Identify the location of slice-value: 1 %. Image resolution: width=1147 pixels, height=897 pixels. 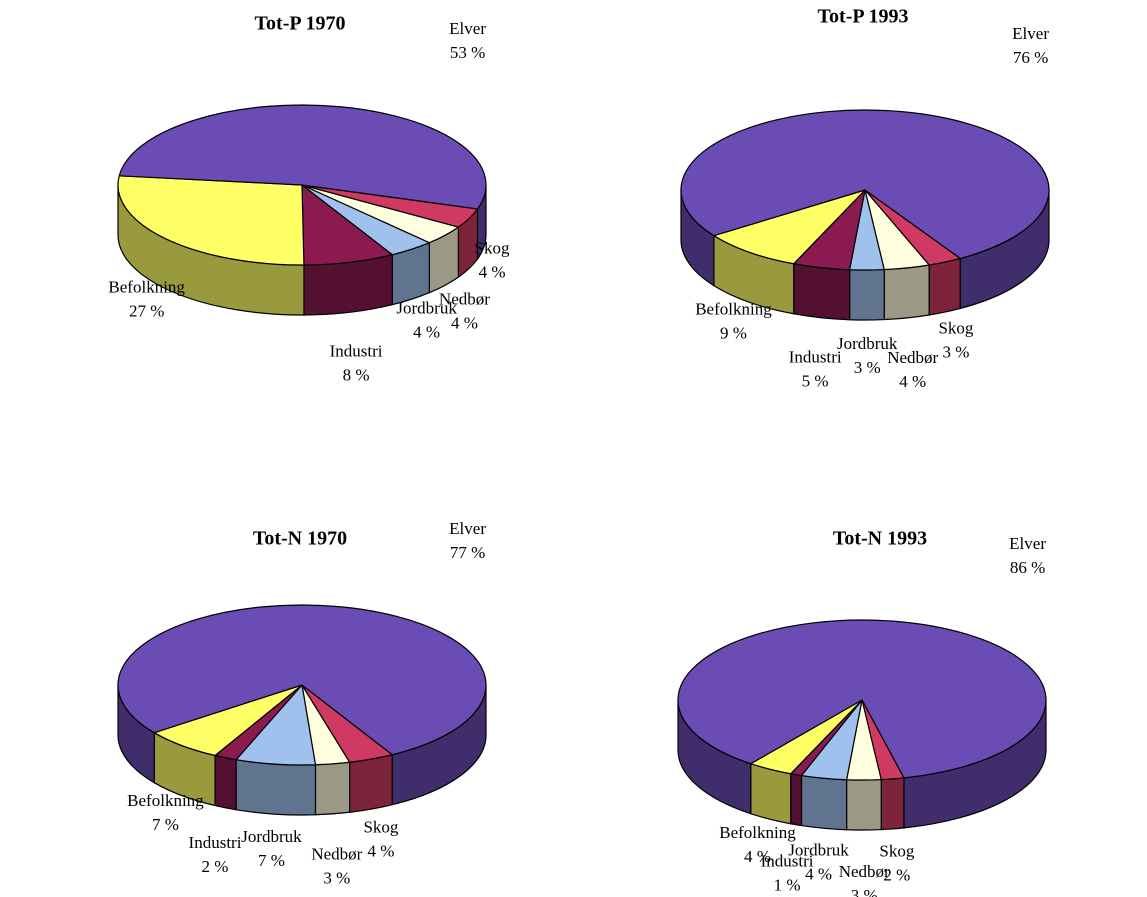
(787, 885).